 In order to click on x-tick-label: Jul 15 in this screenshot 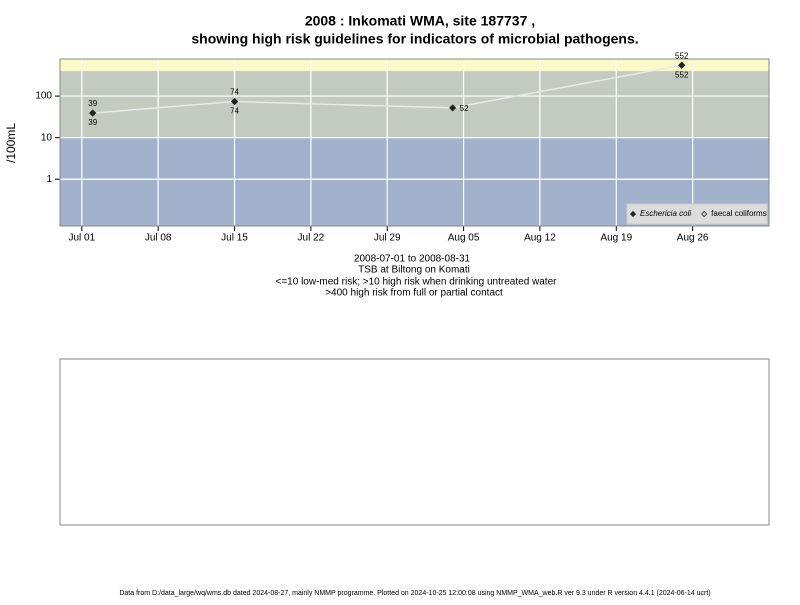, I will do `click(234, 238)`.